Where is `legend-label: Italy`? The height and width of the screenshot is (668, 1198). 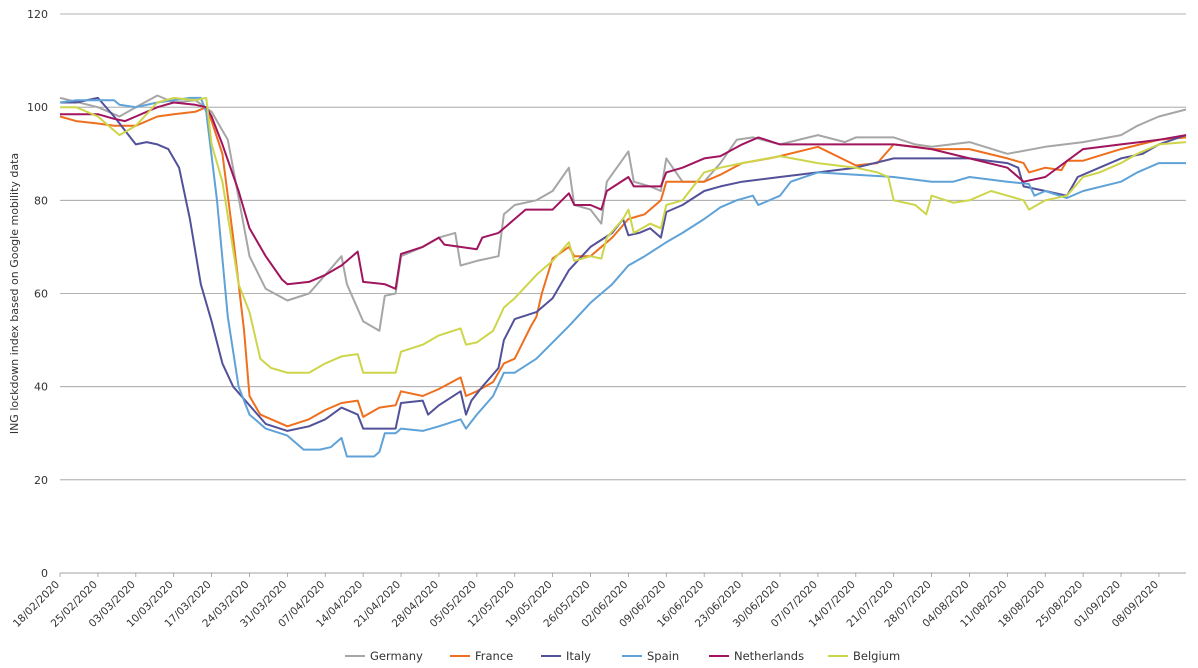
legend-label: Italy is located at coordinates (578, 656).